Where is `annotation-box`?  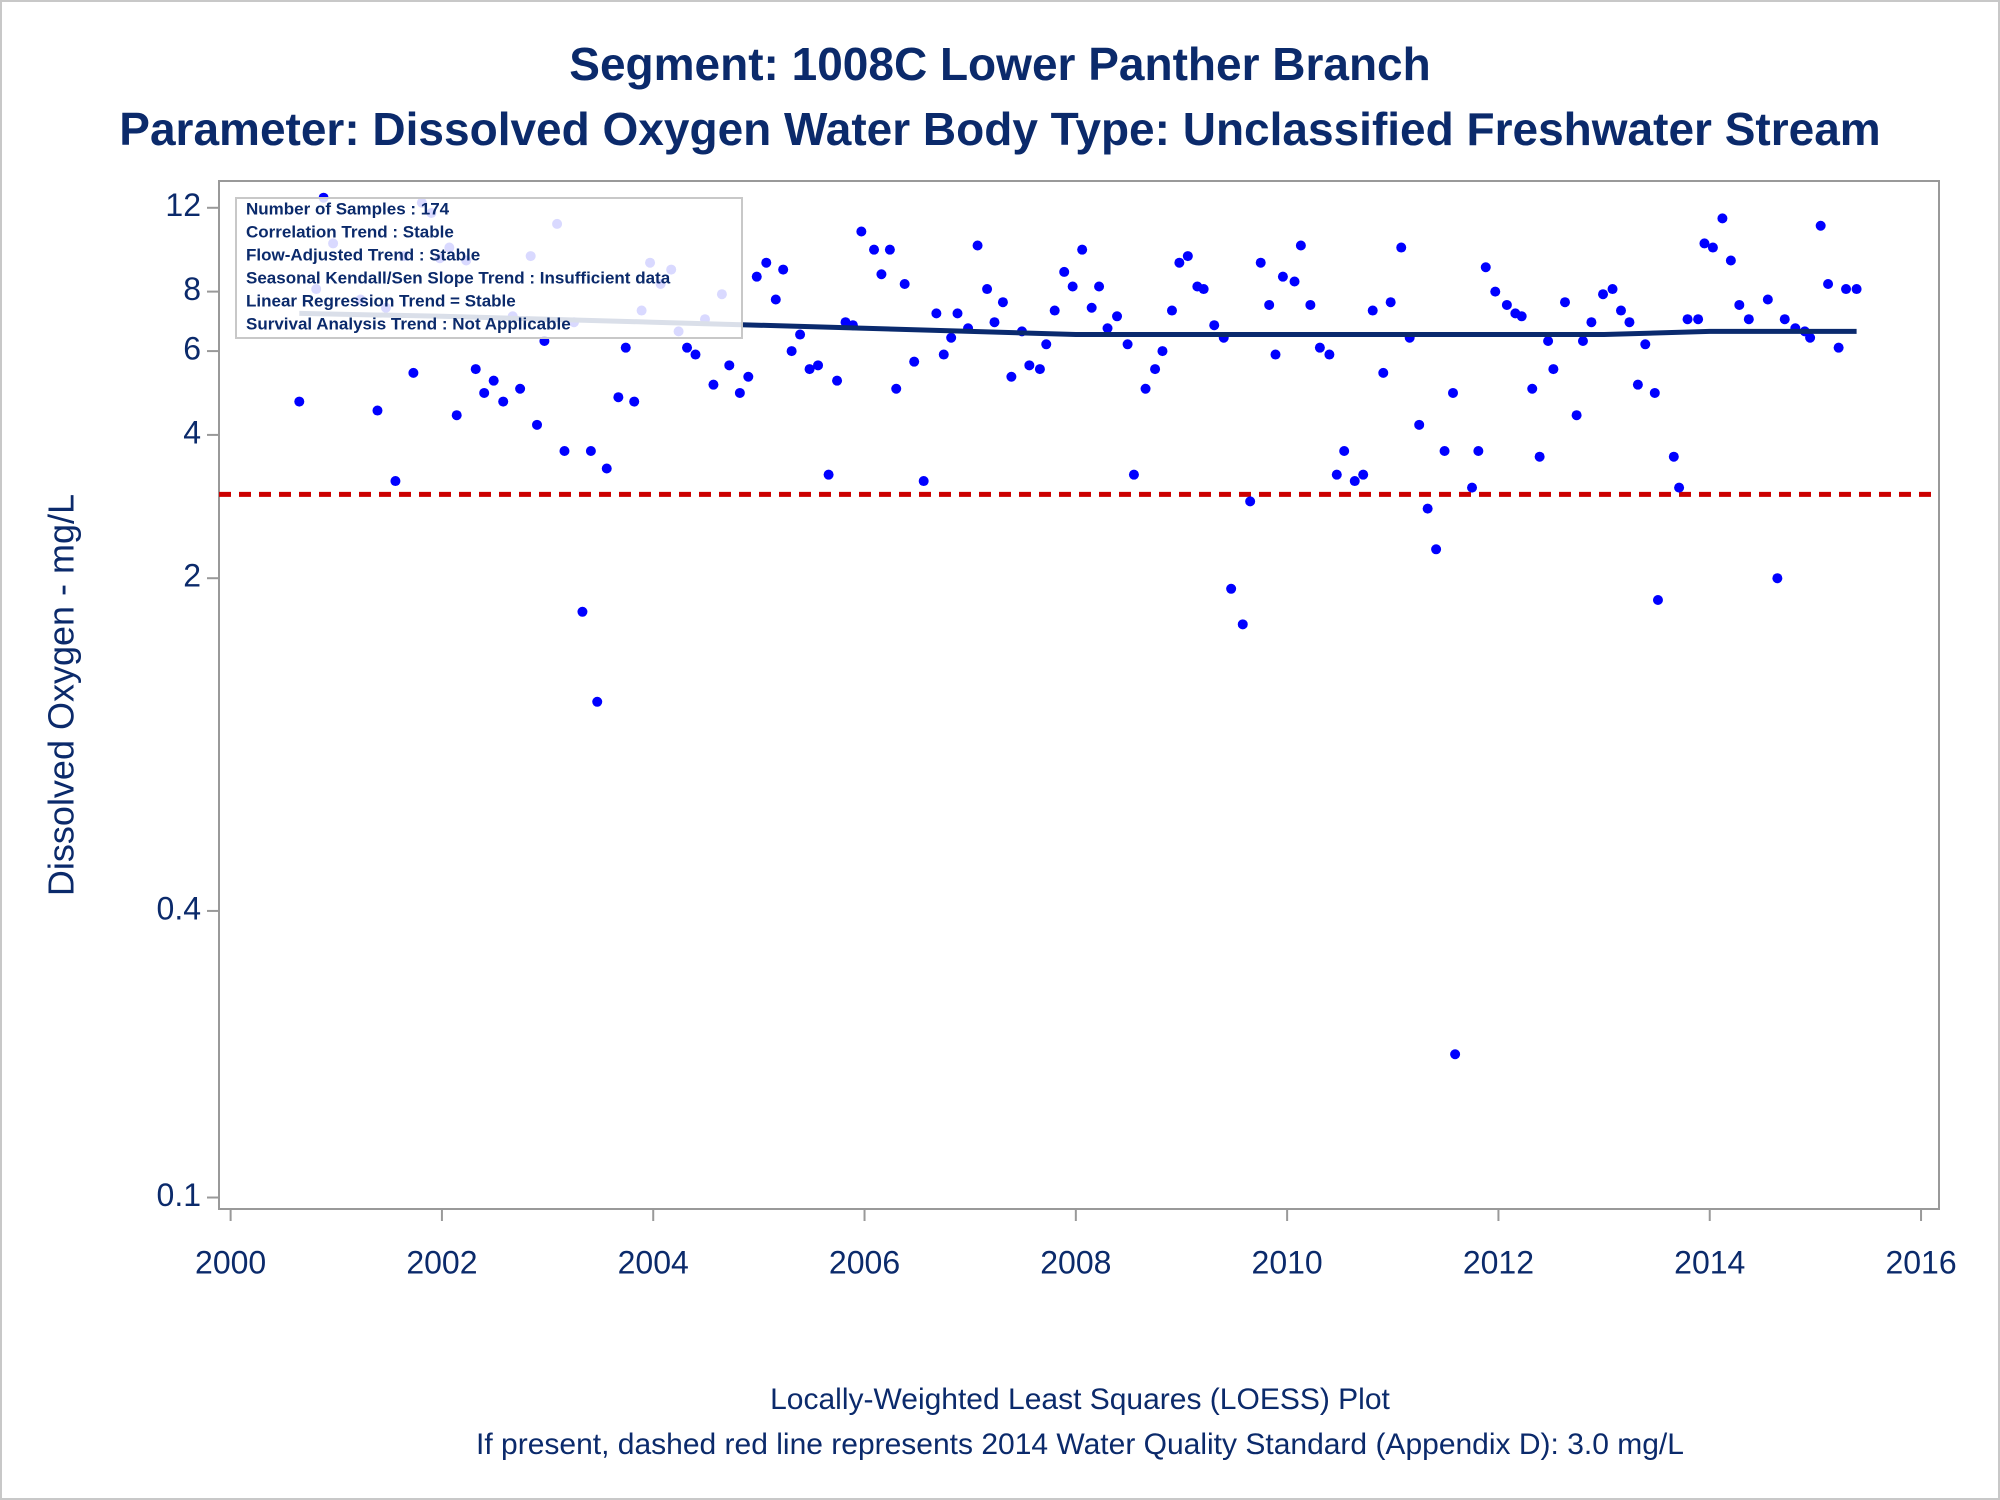
annotation-box is located at coordinates (489, 268).